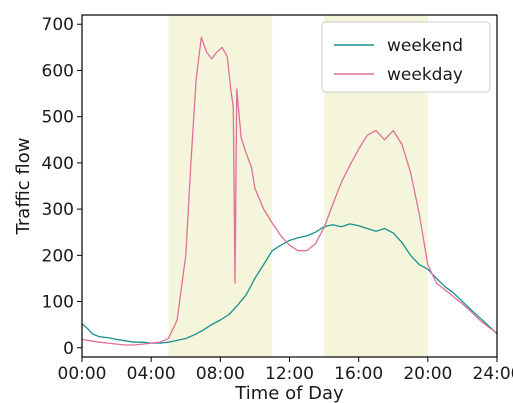  What do you see at coordinates (58, 256) in the screenshot?
I see `y-tick-label: 200` at bounding box center [58, 256].